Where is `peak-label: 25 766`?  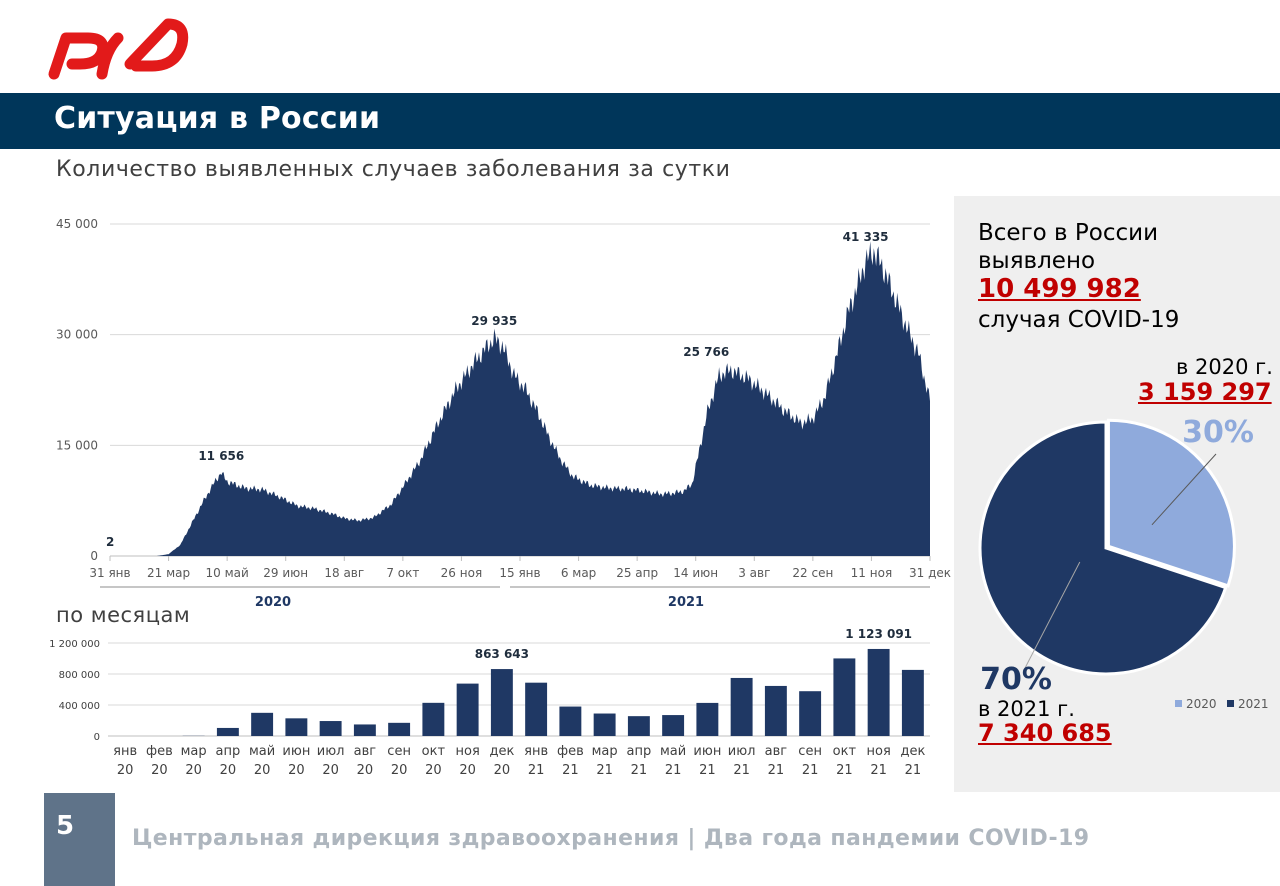
peak-label: 25 766 is located at coordinates (706, 352).